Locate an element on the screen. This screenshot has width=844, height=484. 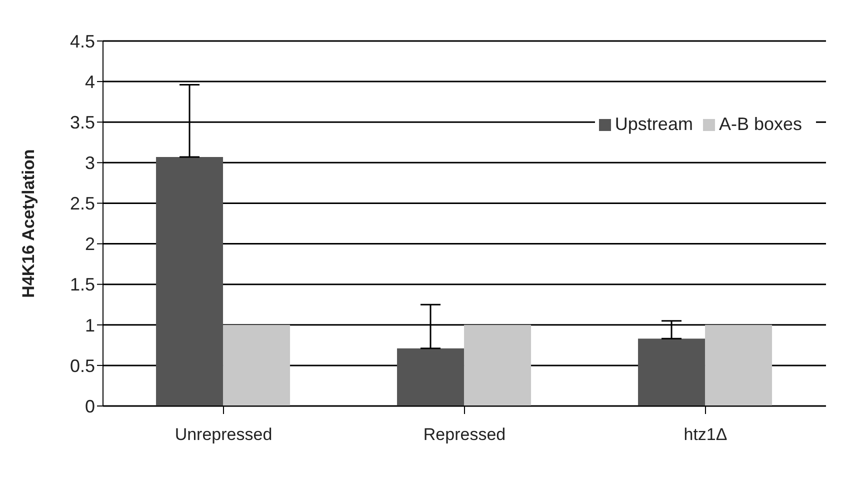
y-tick-label: 4.5 is located at coordinates (82, 41).